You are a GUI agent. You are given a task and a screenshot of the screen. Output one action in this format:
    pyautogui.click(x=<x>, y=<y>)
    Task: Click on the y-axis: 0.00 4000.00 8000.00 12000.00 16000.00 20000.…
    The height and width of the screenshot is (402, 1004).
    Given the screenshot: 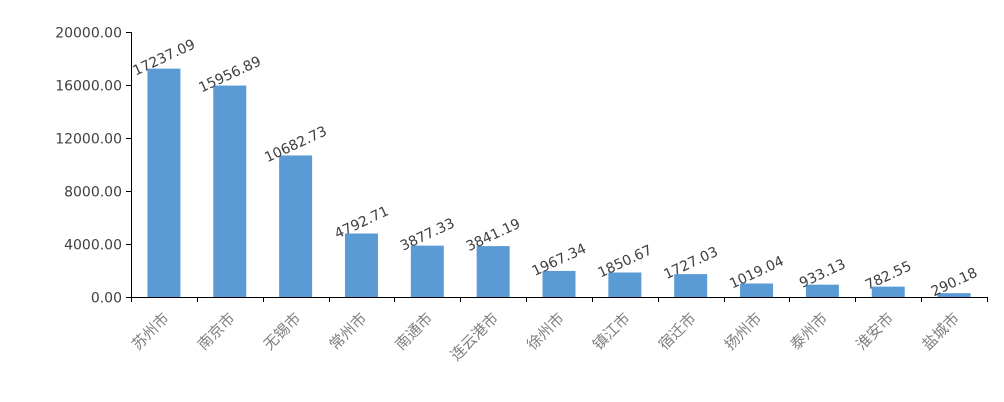 What is the action you would take?
    pyautogui.click(x=93, y=166)
    